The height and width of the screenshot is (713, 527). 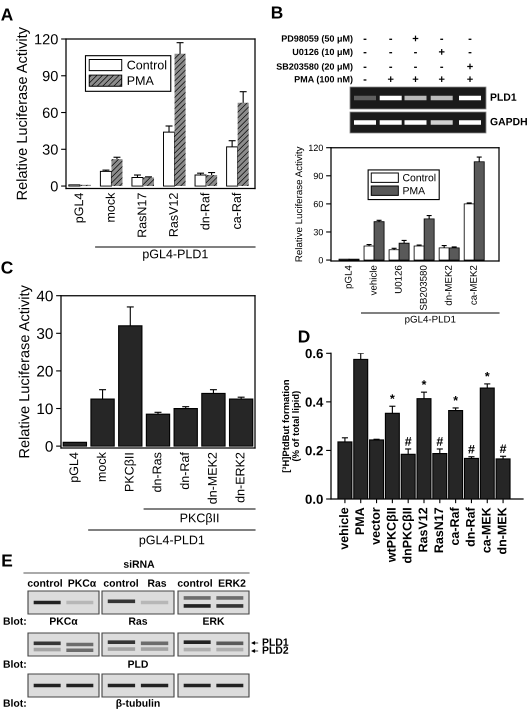 What do you see at coordinates (7, 267) in the screenshot?
I see `chart-title: C` at bounding box center [7, 267].